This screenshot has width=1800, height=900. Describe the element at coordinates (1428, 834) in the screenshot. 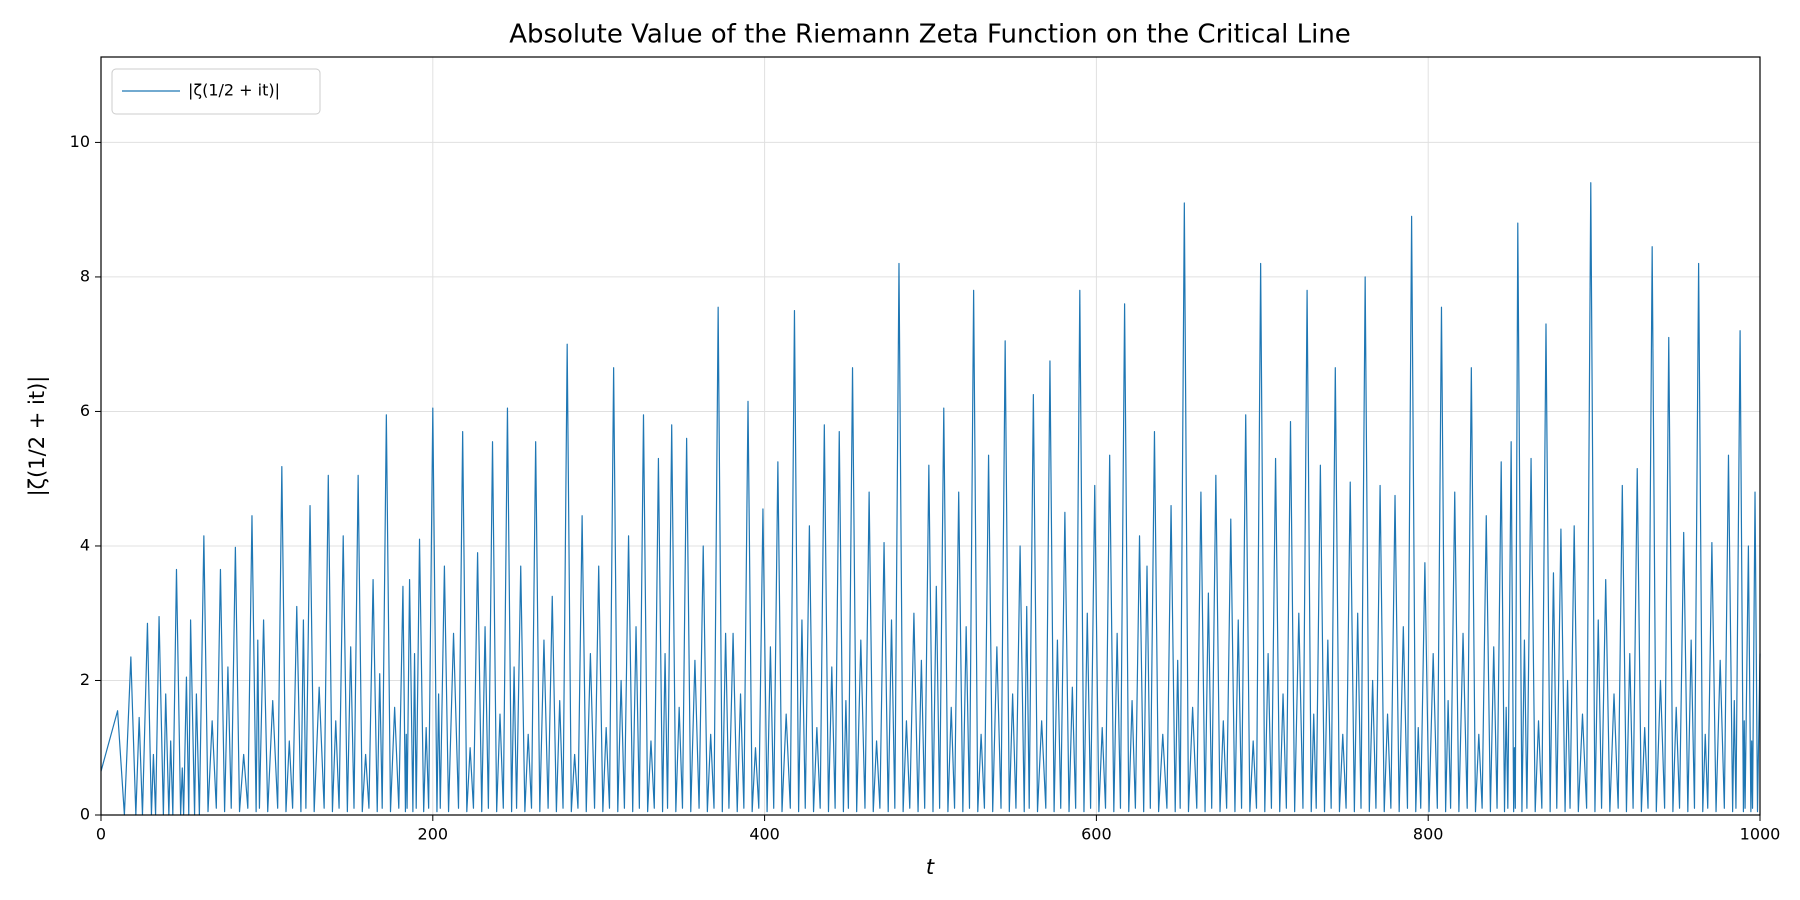

I see `x-tick-label: 800` at that location.